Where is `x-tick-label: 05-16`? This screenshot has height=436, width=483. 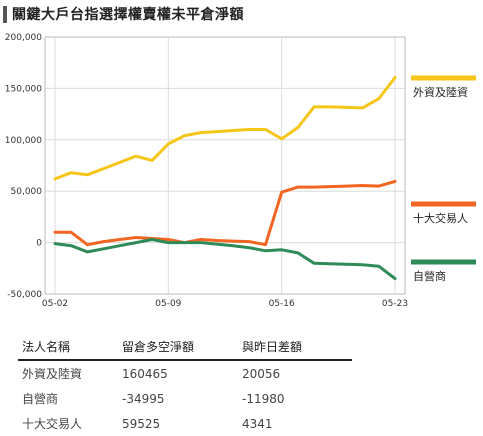 x-tick-label: 05-16 is located at coordinates (282, 304).